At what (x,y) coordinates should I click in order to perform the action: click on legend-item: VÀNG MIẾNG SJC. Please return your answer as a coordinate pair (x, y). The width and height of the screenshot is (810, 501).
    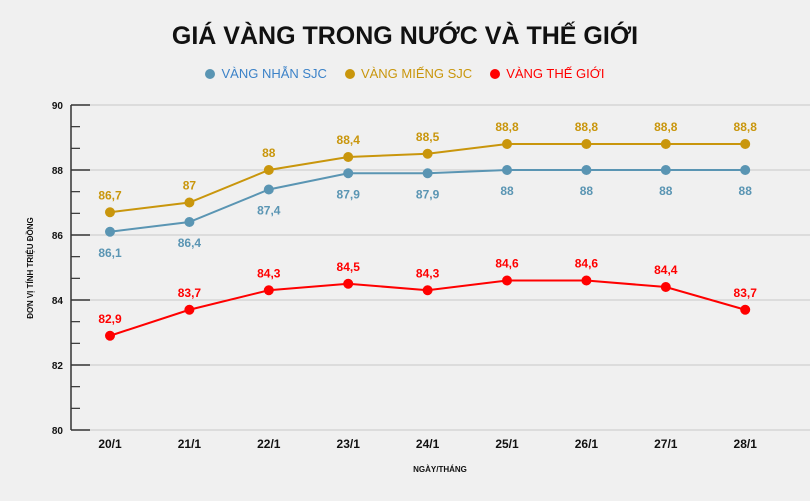
    Looking at the image, I should click on (408, 73).